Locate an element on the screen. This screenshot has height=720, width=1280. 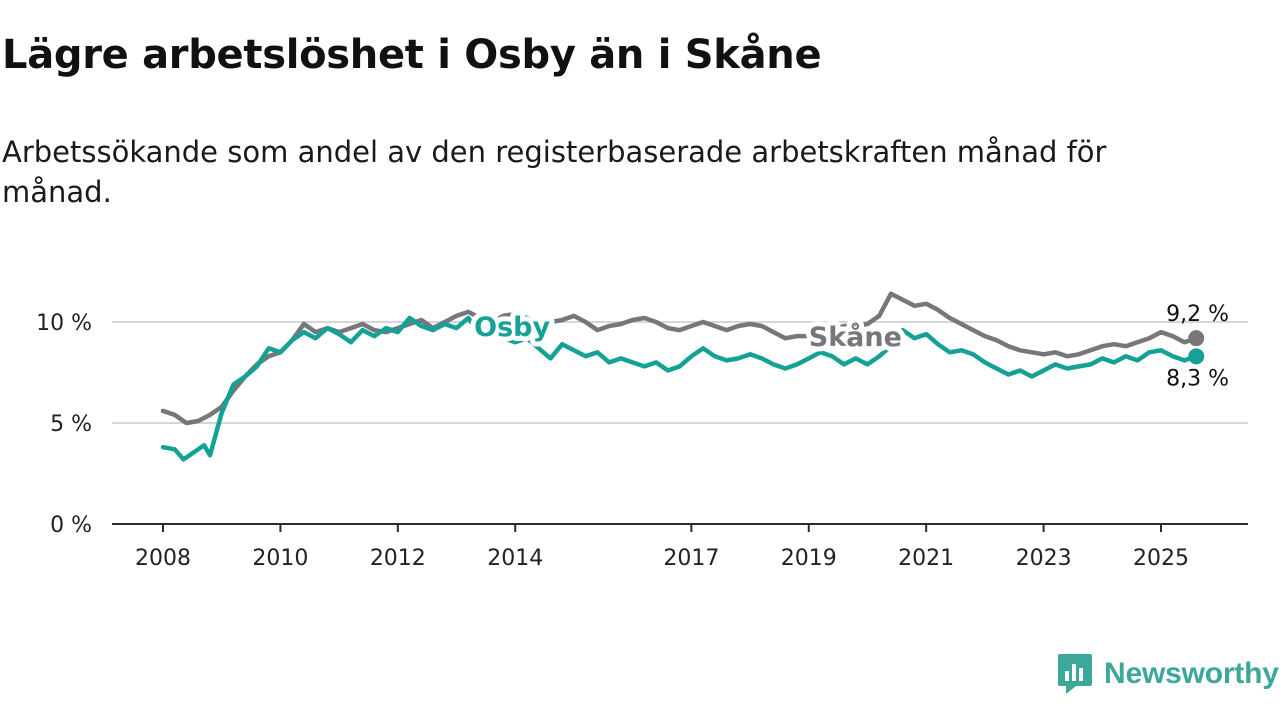
grid-lines is located at coordinates (680, 372).